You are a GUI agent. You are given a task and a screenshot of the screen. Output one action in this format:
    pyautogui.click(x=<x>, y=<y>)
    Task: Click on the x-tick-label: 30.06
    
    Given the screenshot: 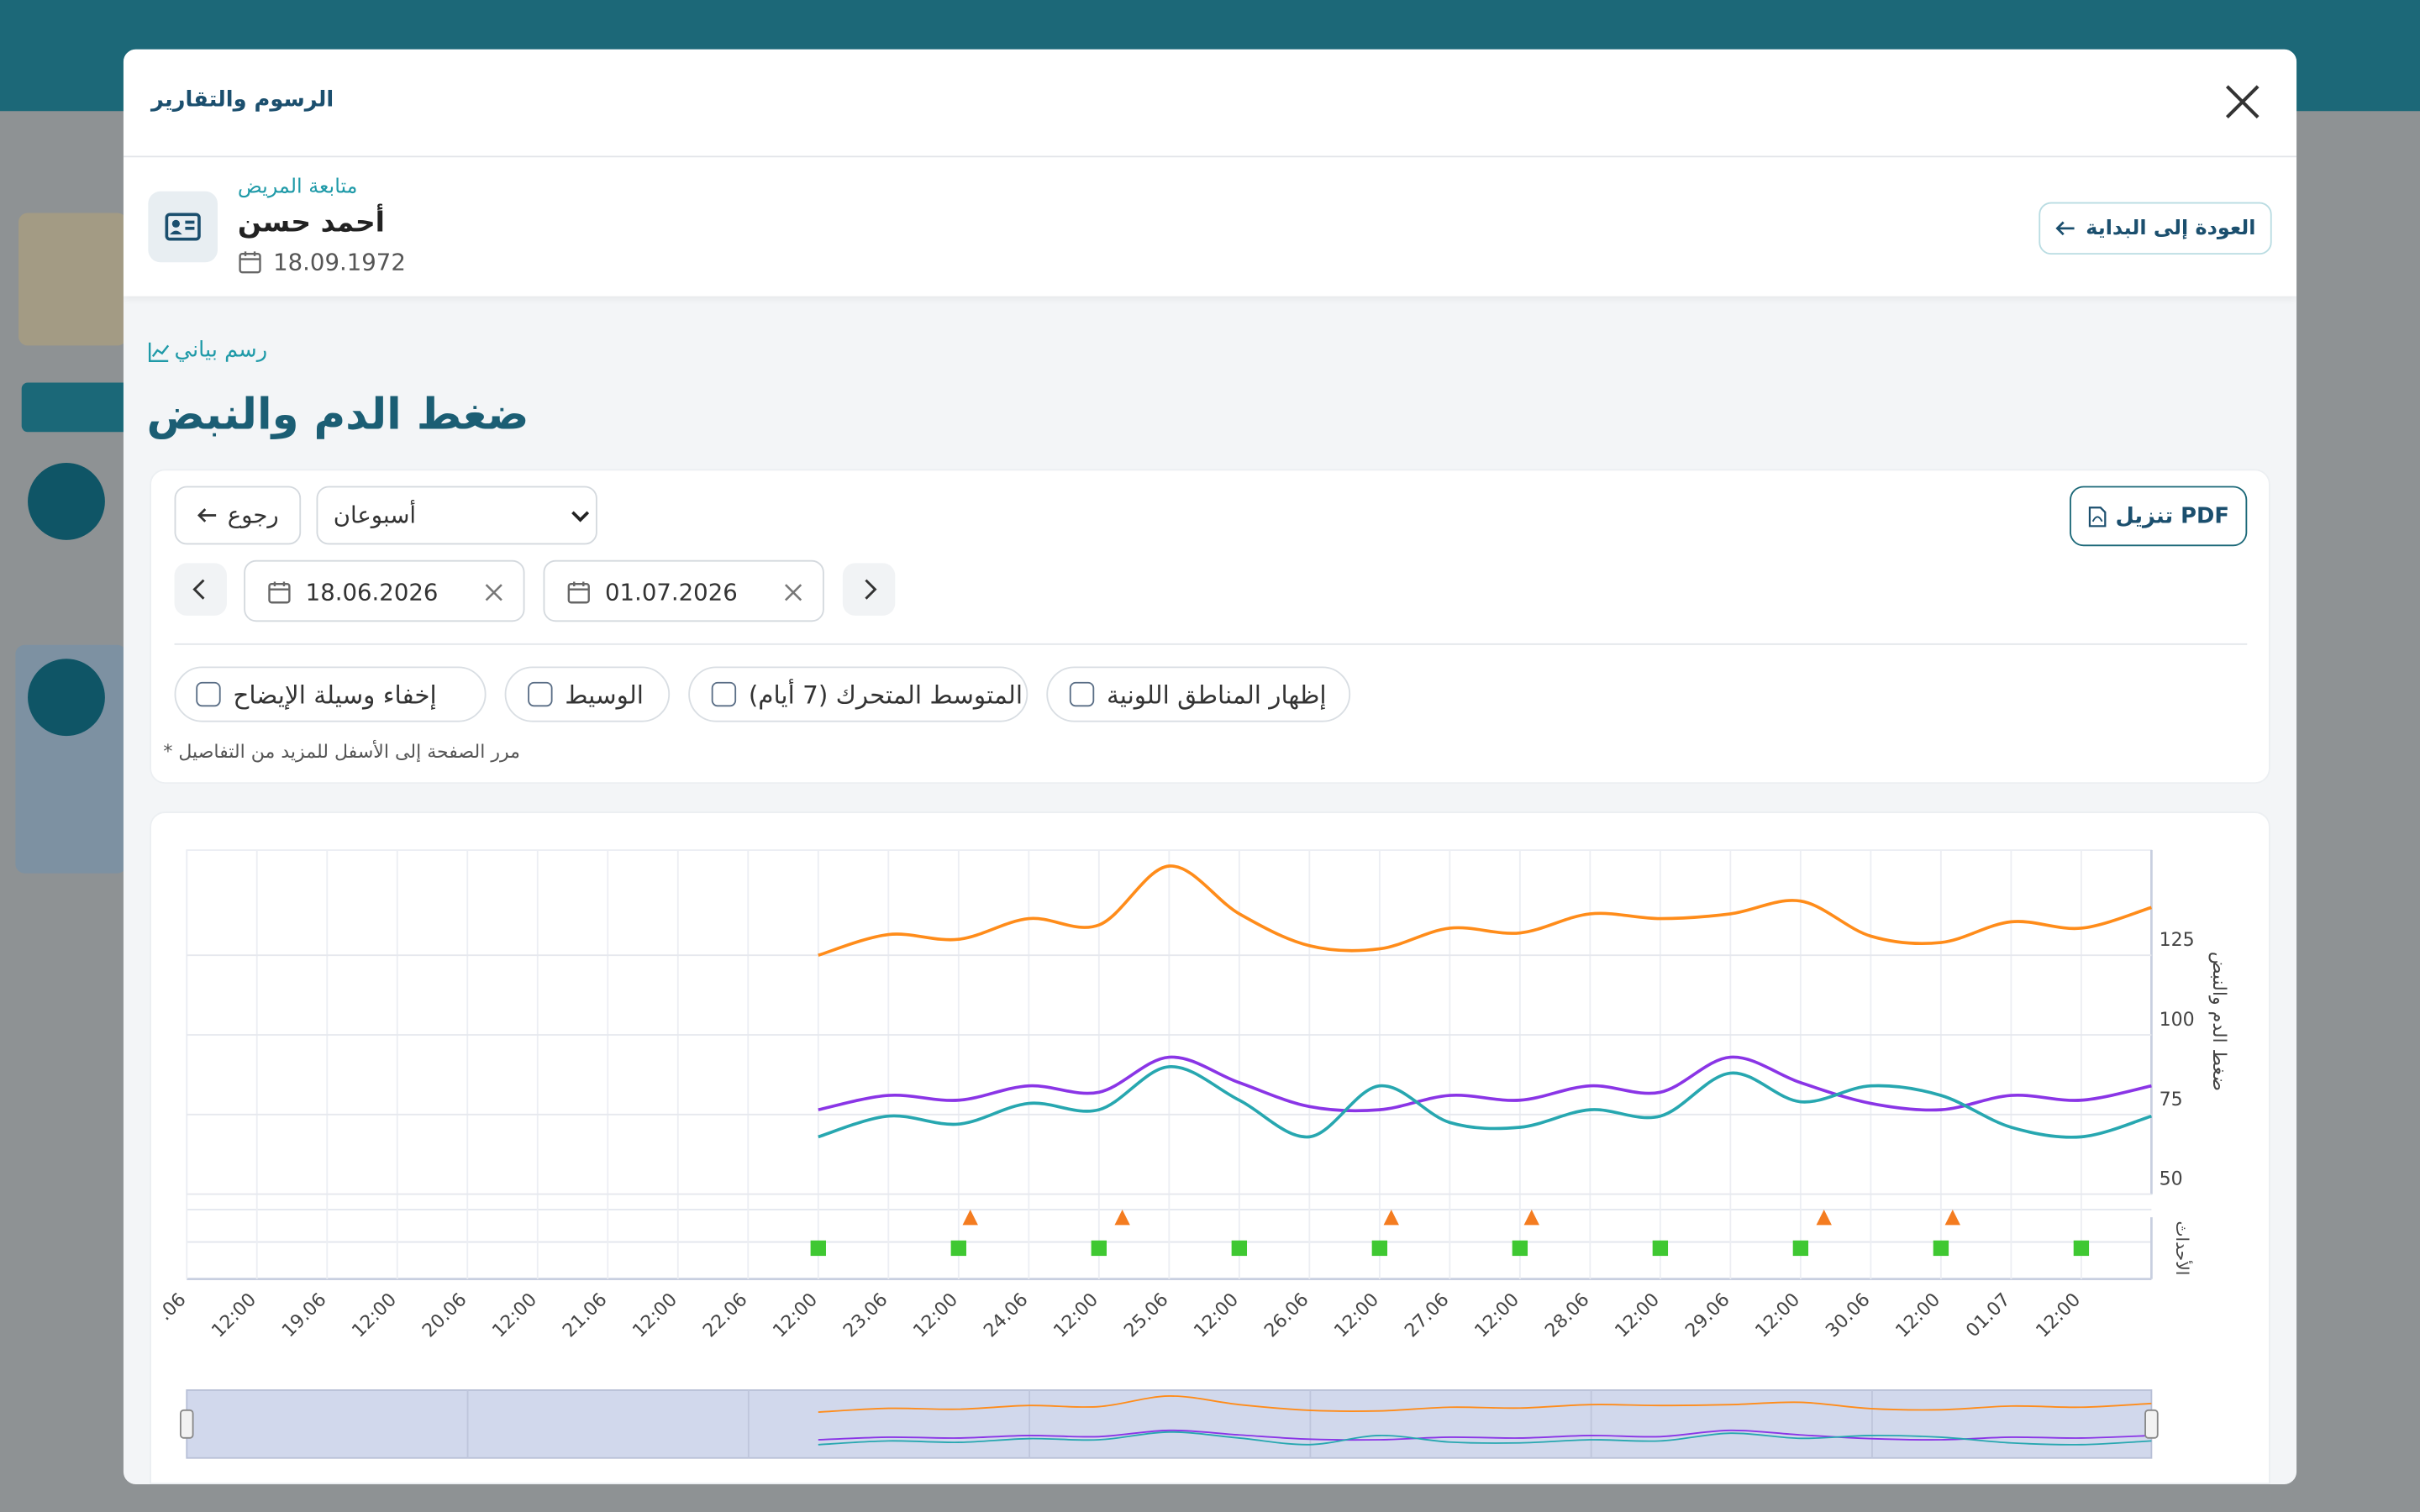 What is the action you would take?
    pyautogui.click(x=1848, y=1315)
    